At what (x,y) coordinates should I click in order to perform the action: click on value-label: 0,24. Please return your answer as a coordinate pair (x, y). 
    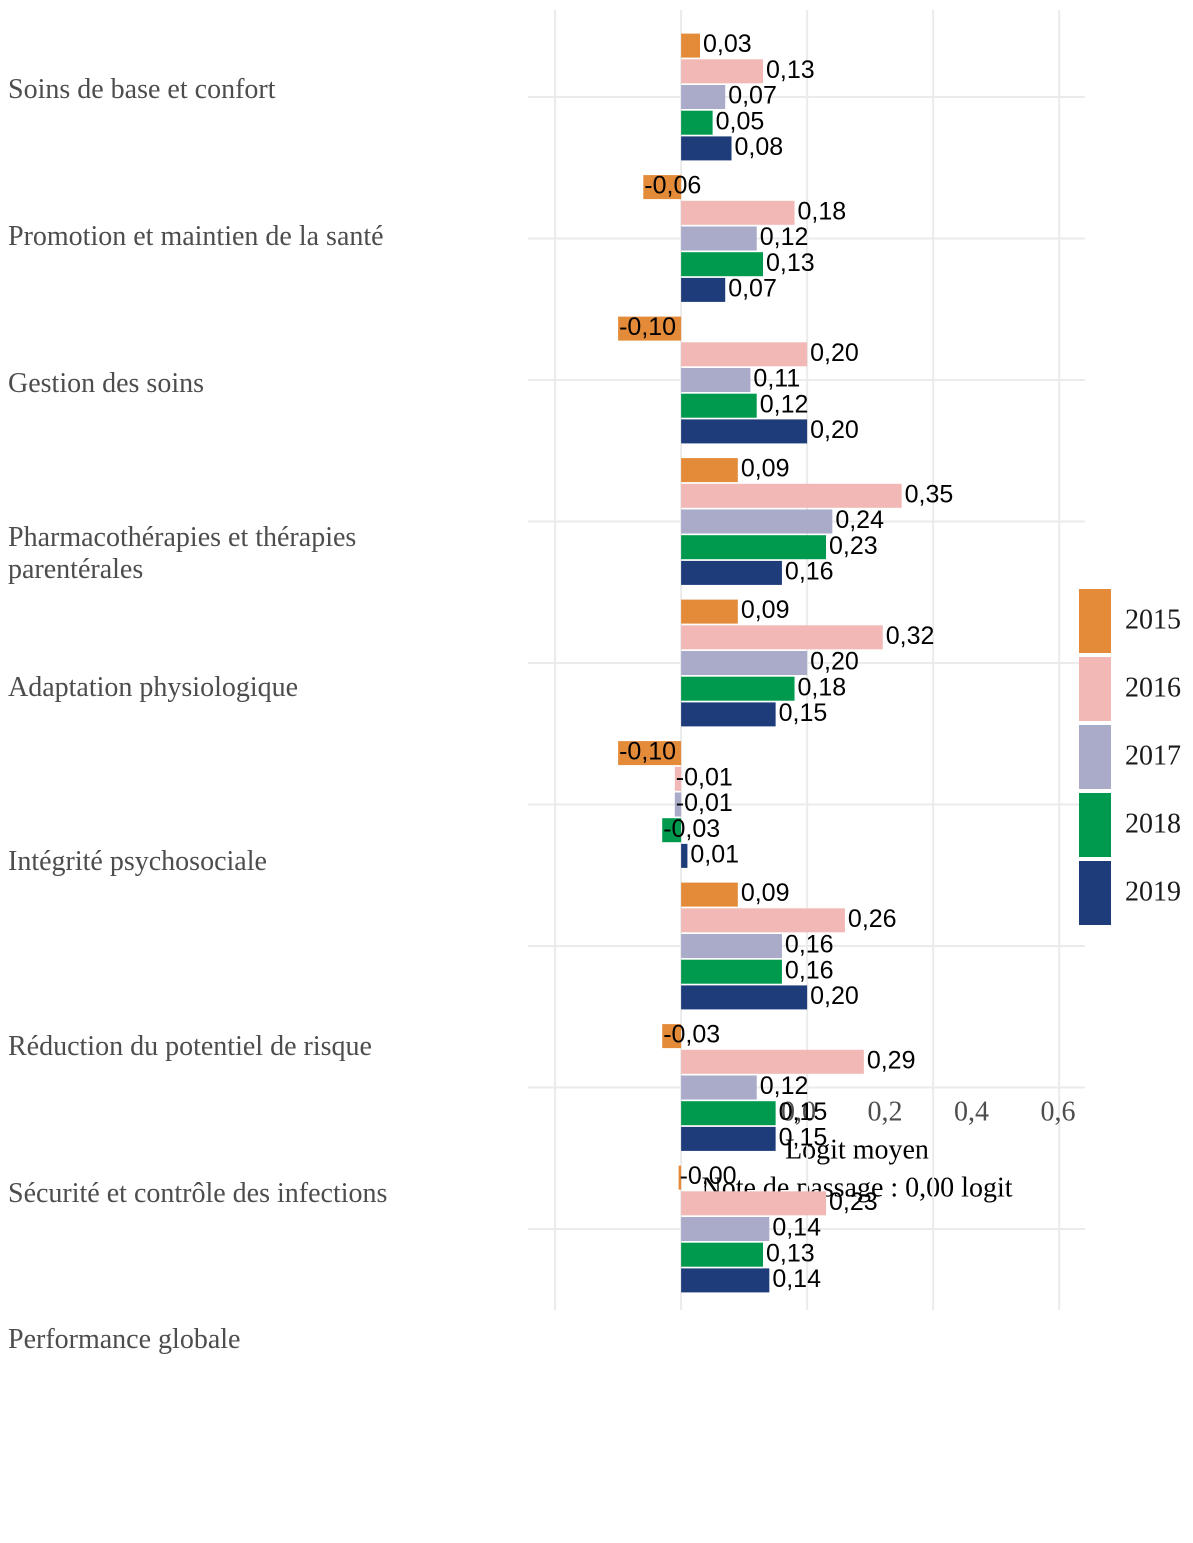
    Looking at the image, I should click on (859, 520).